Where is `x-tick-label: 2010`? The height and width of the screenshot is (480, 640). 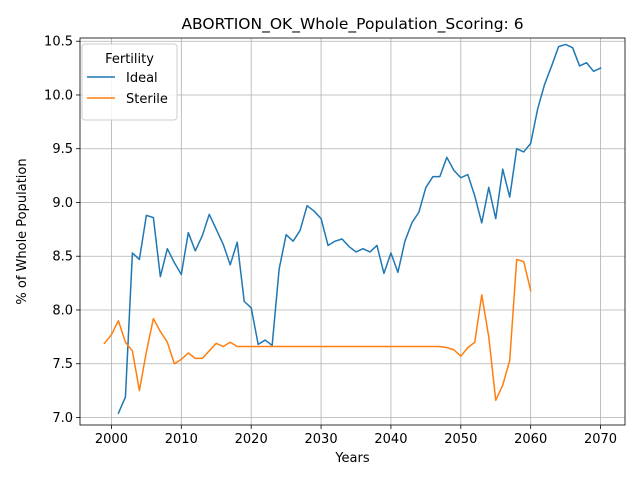 x-tick-label: 2010 is located at coordinates (181, 439).